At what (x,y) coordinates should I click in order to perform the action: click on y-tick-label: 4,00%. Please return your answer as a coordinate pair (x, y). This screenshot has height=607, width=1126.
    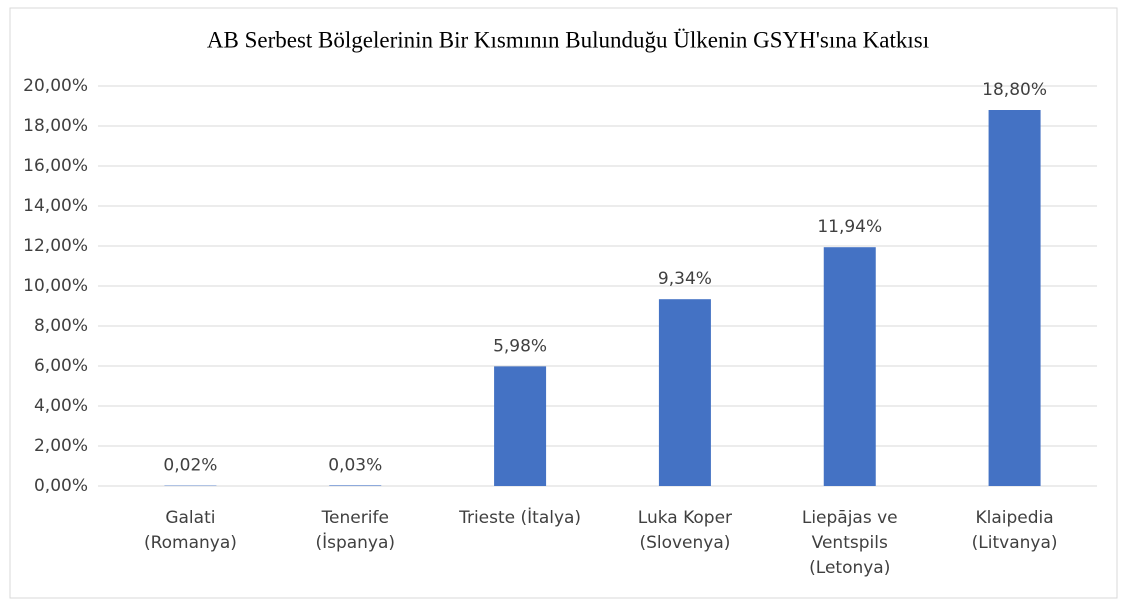
    Looking at the image, I should click on (61, 406).